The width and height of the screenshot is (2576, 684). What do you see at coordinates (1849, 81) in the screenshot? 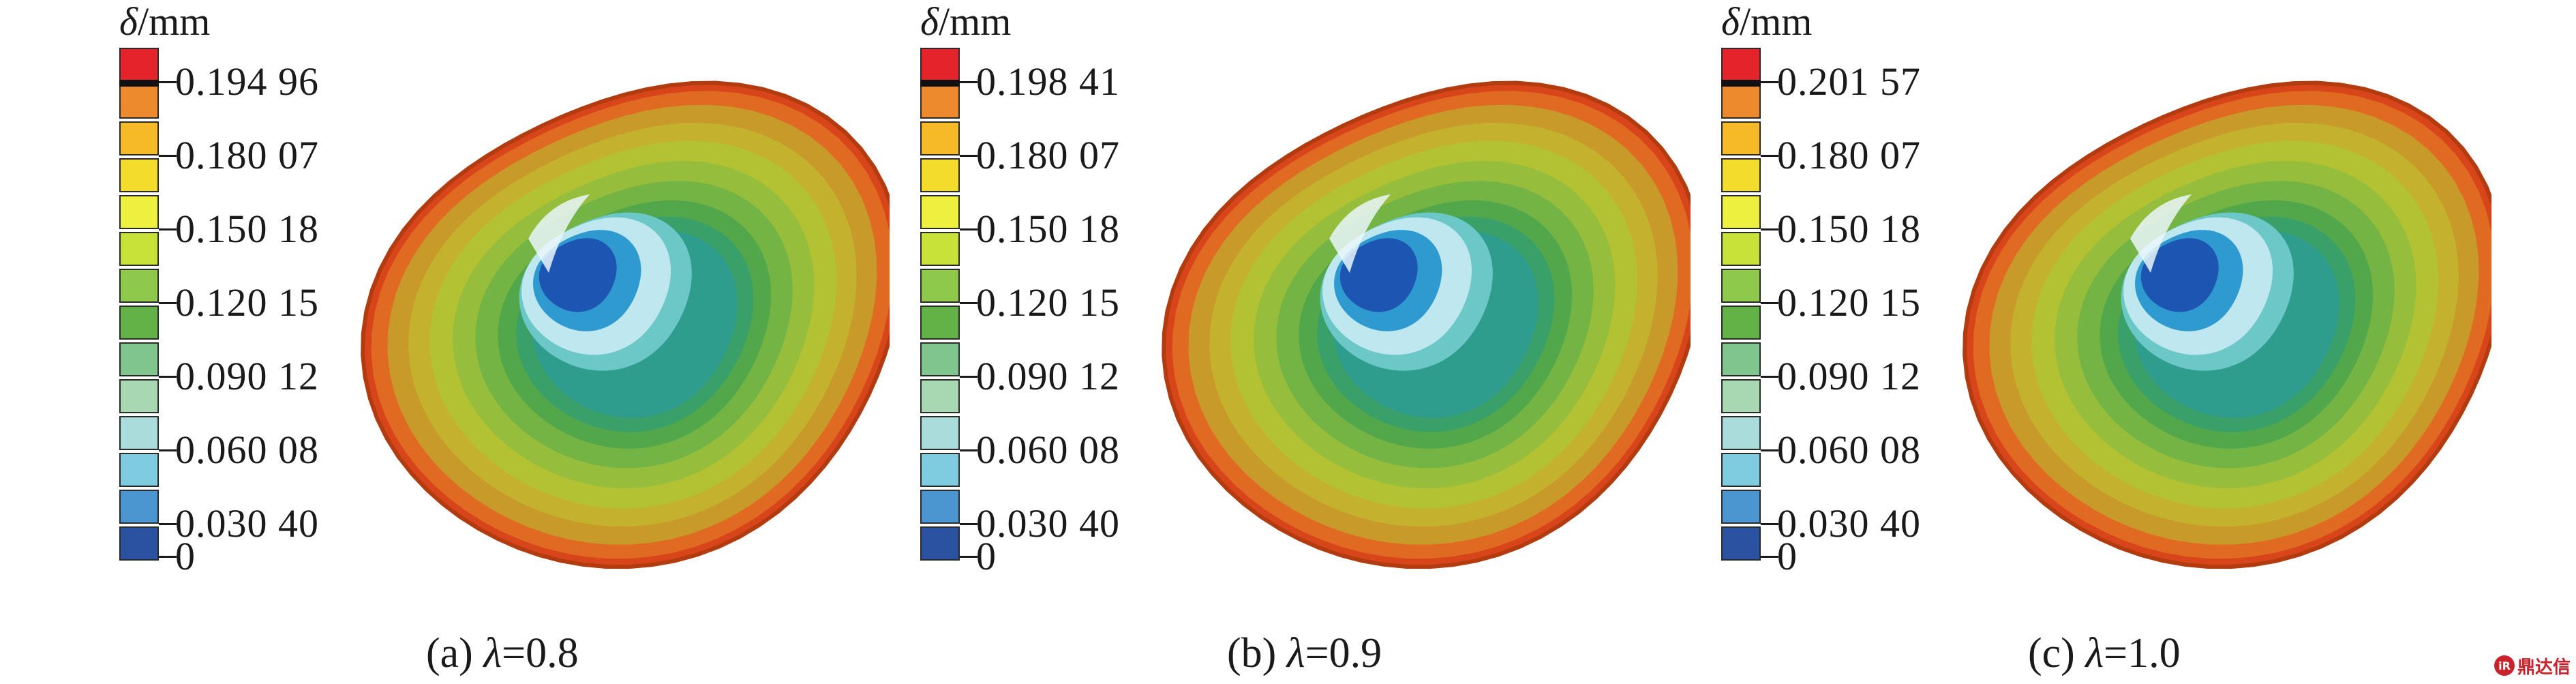
I see `tick-label: 0.201 57` at bounding box center [1849, 81].